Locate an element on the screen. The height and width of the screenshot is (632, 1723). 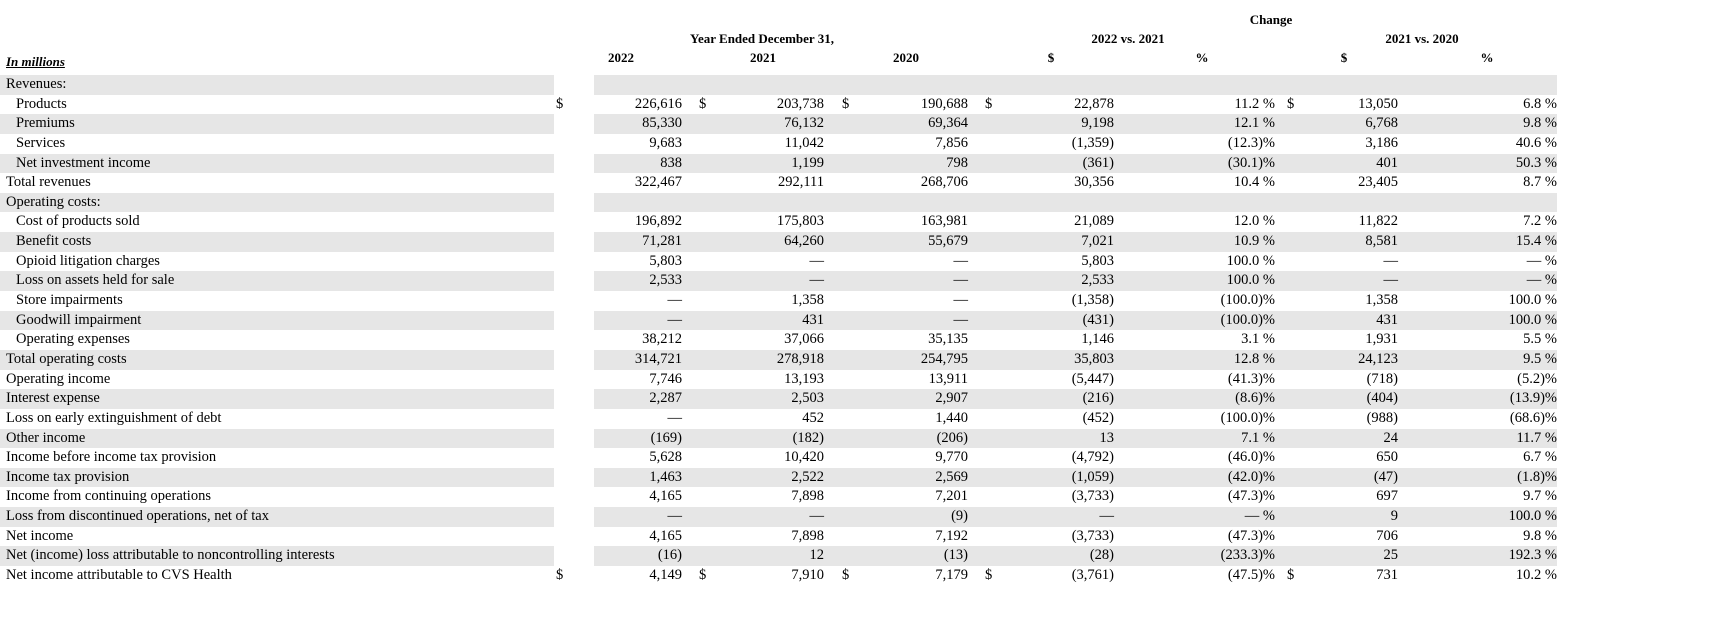
cell-v2022: 71,281 is located at coordinates (662, 241).